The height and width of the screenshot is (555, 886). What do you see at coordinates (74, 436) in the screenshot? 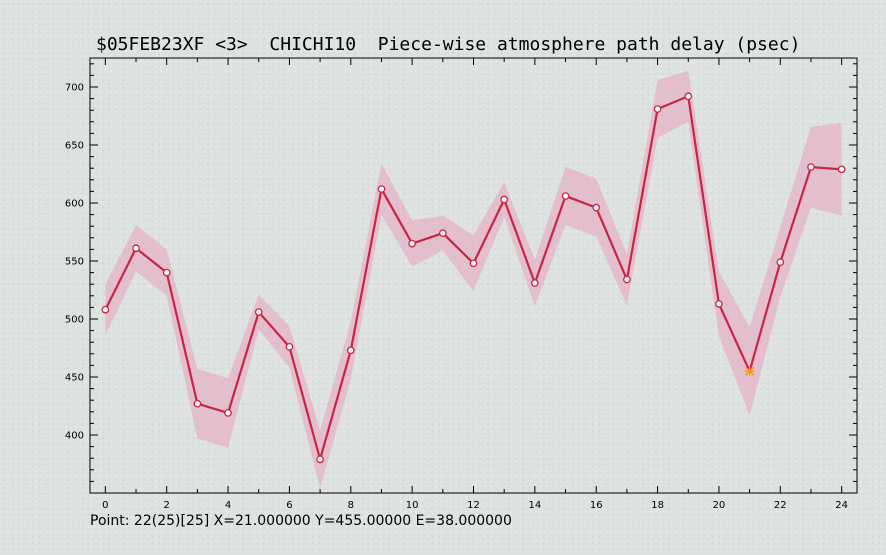
I see `y-tick-label: 400` at bounding box center [74, 436].